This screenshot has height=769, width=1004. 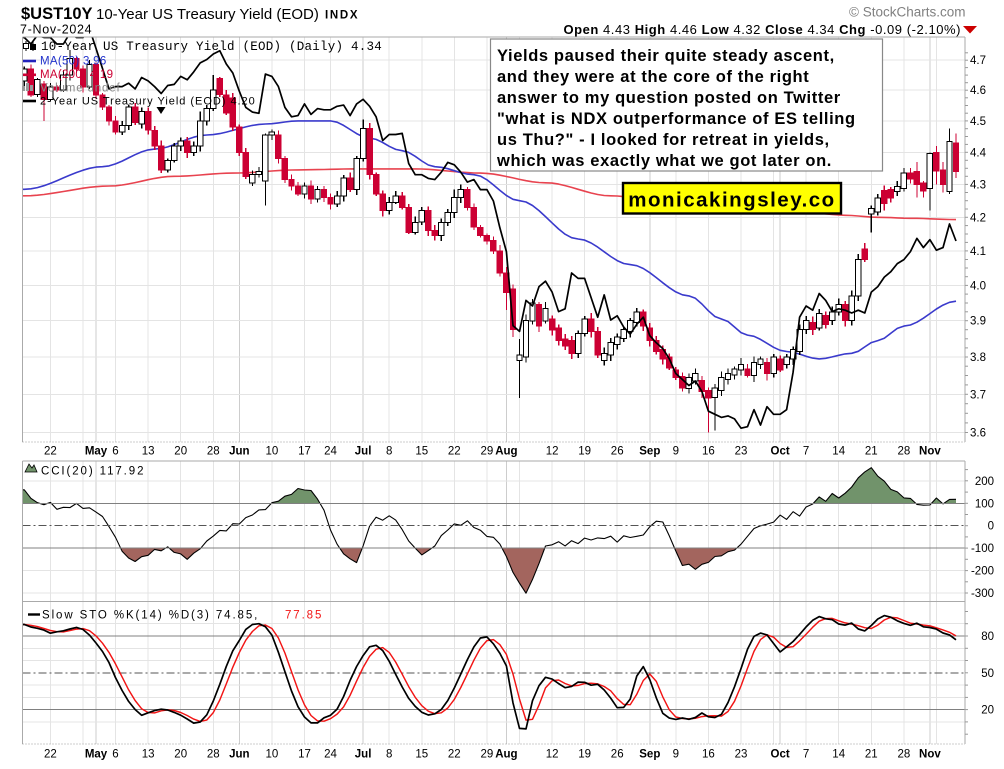 What do you see at coordinates (653, 77) in the screenshot?
I see `svg-text:and they were at the core of t: and they were at the core of the right` at bounding box center [653, 77].